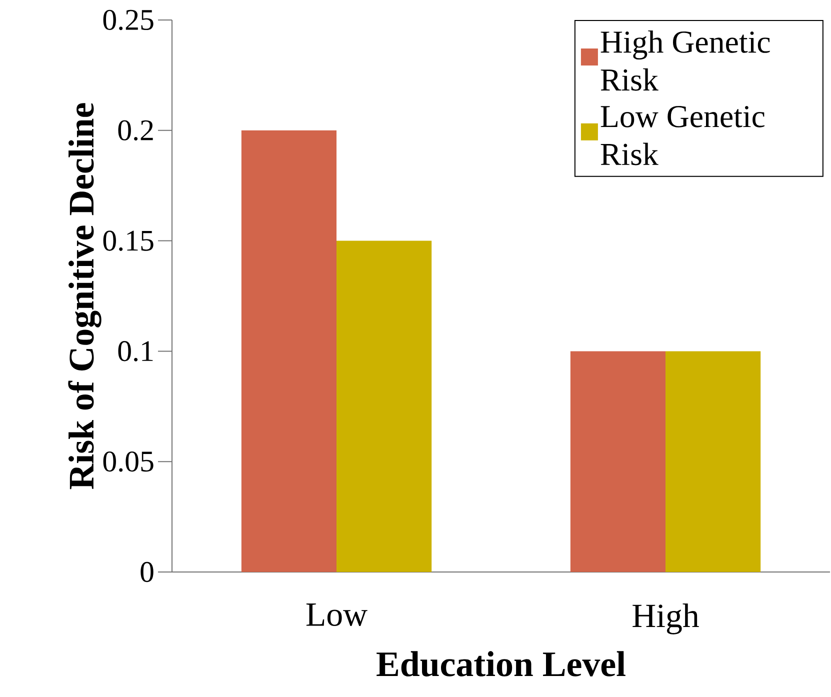 This screenshot has height=697, width=831. What do you see at coordinates (128, 240) in the screenshot?
I see `y-tick-label: 0.15` at bounding box center [128, 240].